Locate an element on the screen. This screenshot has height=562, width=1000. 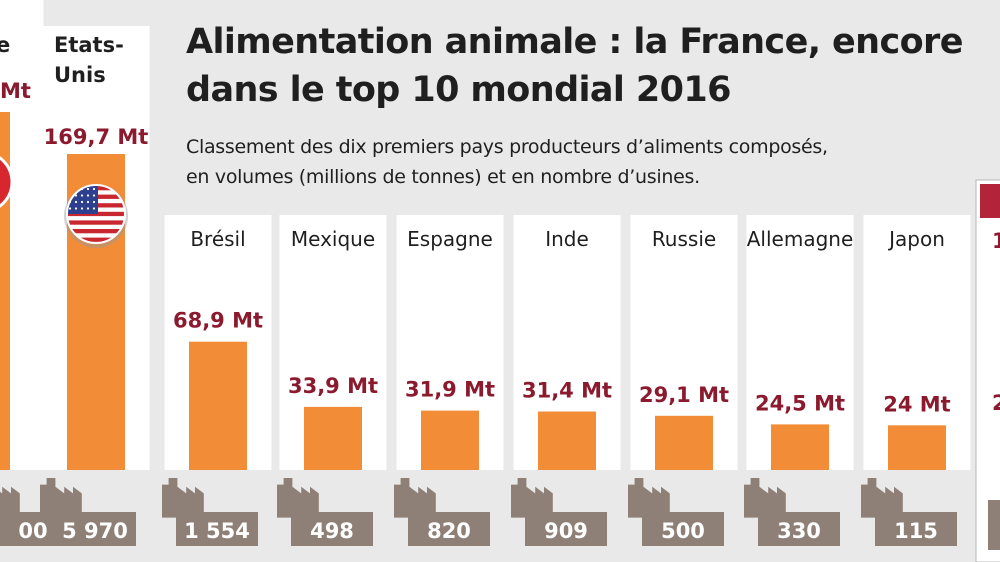
value-label: 24,5 Mt is located at coordinates (800, 403).